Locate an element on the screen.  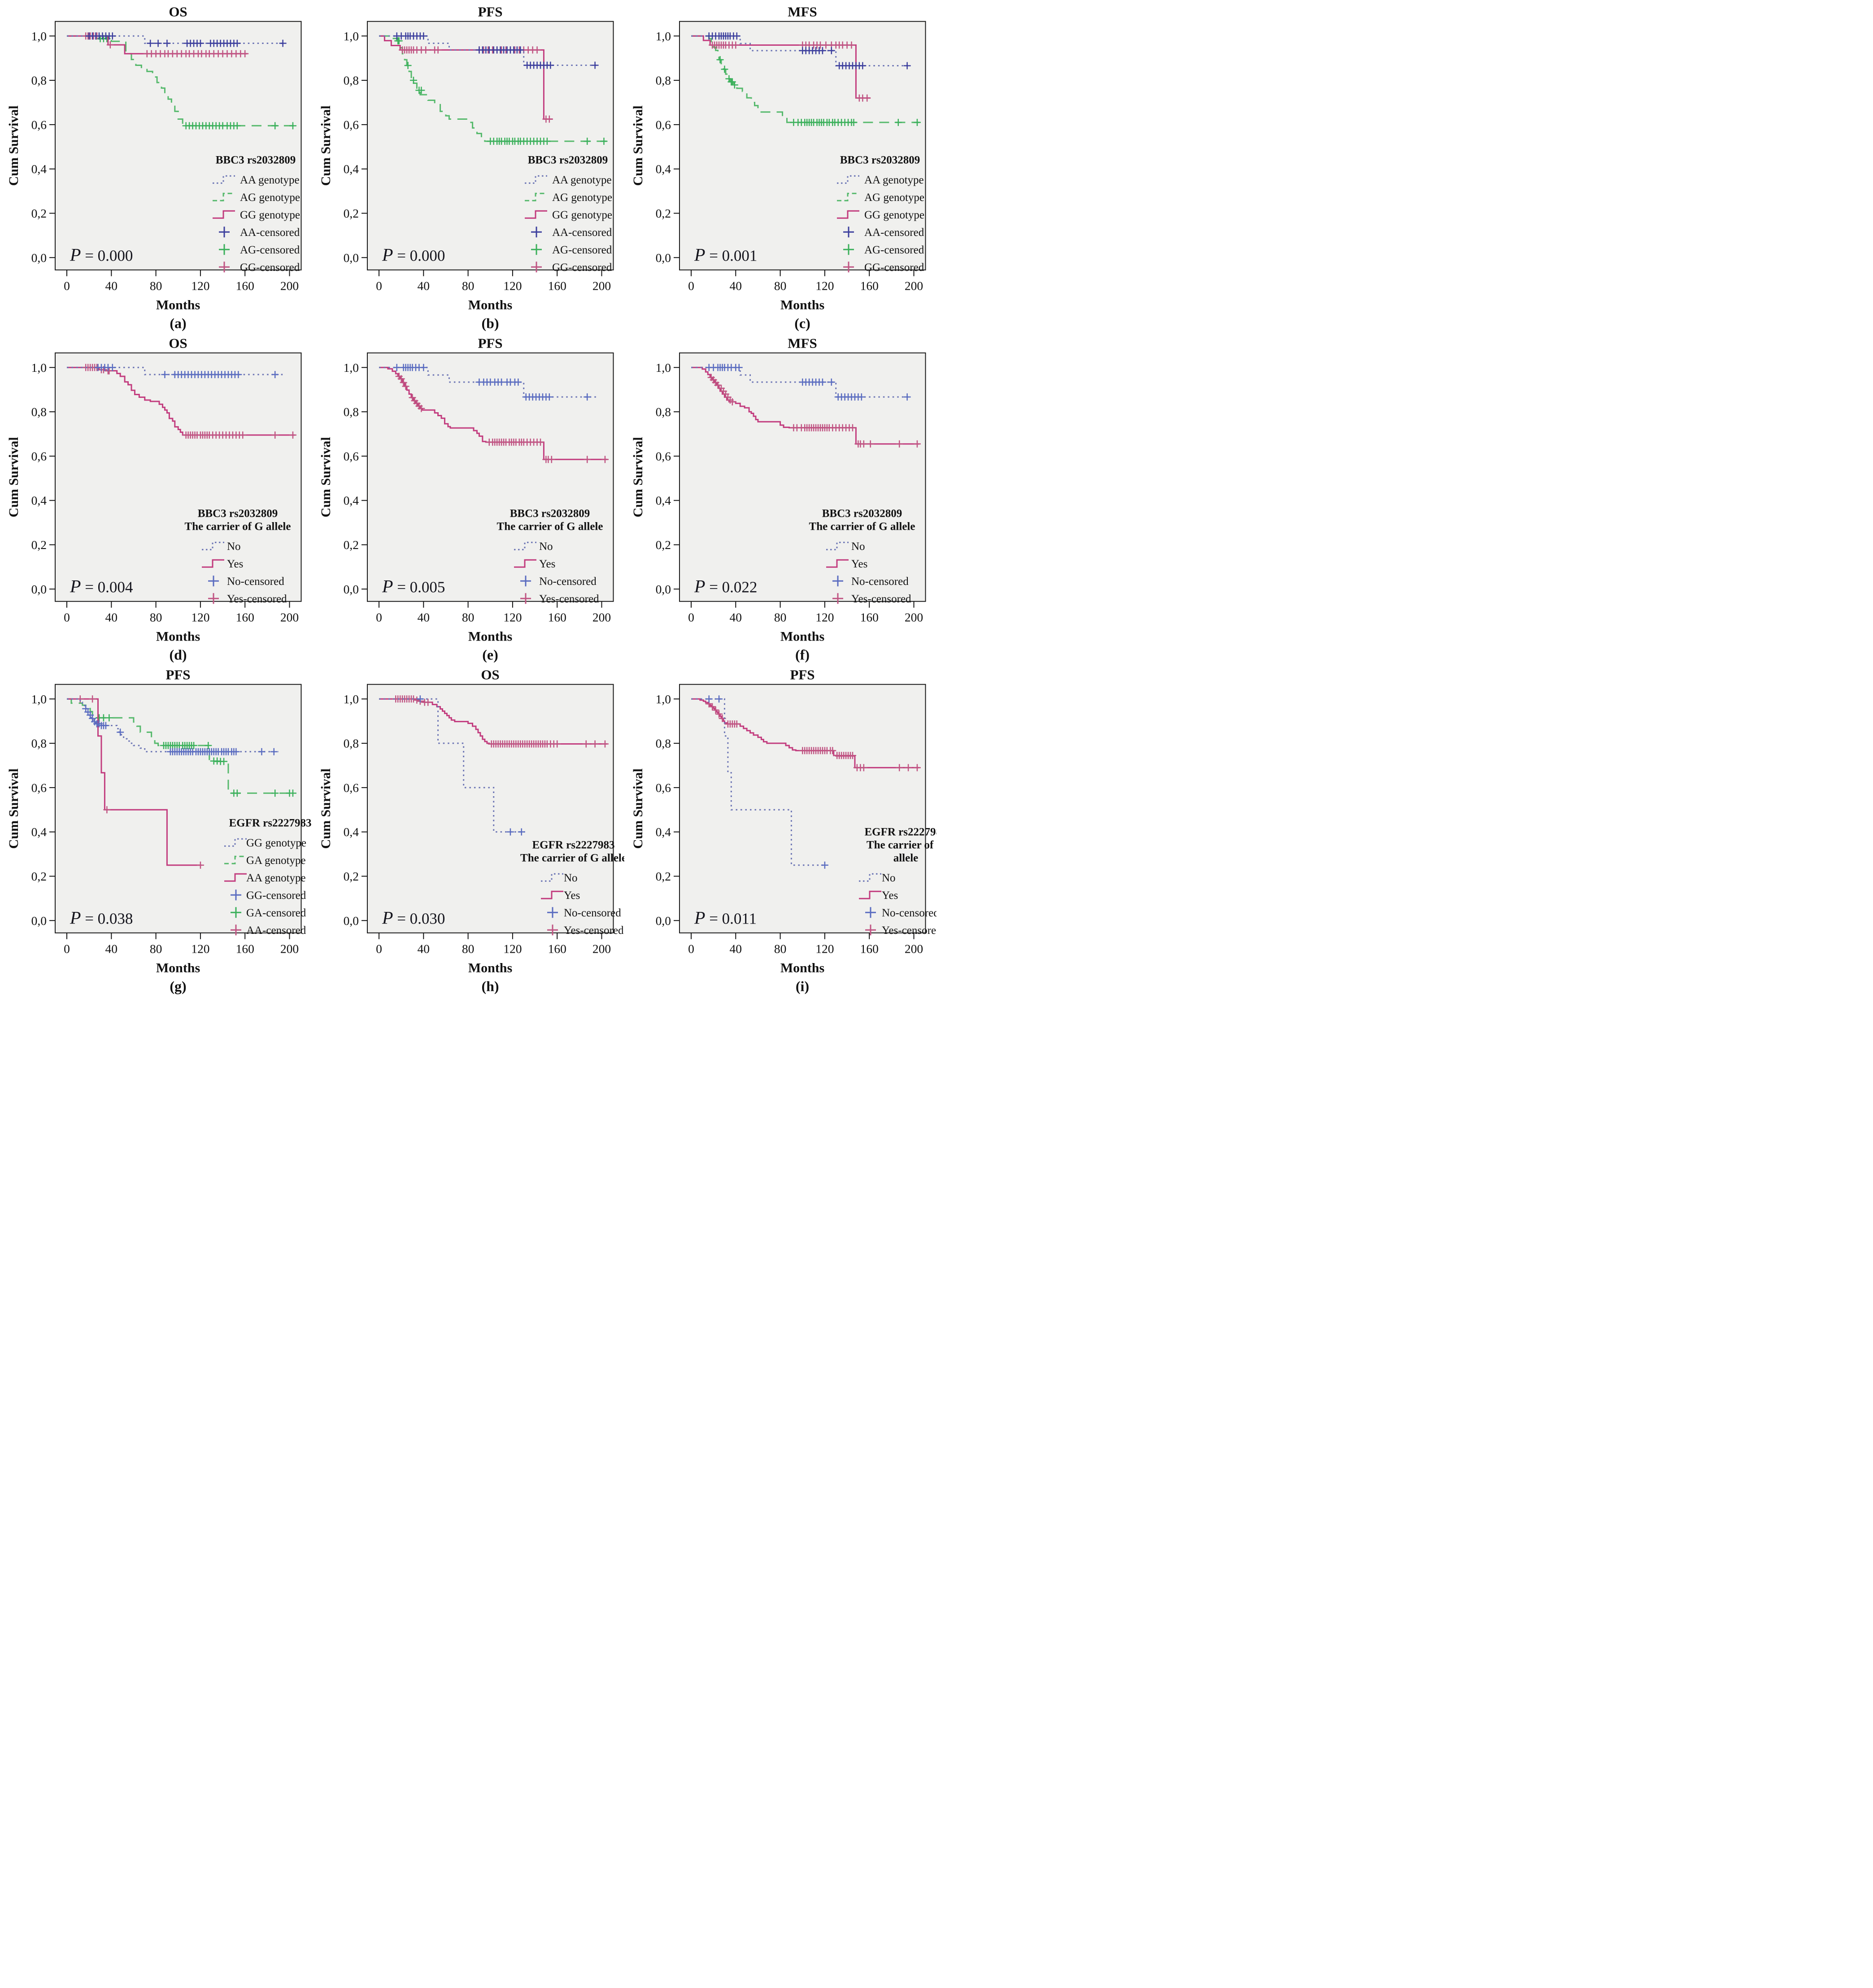
series-curve-aa-genotype is located at coordinates (134, 782).